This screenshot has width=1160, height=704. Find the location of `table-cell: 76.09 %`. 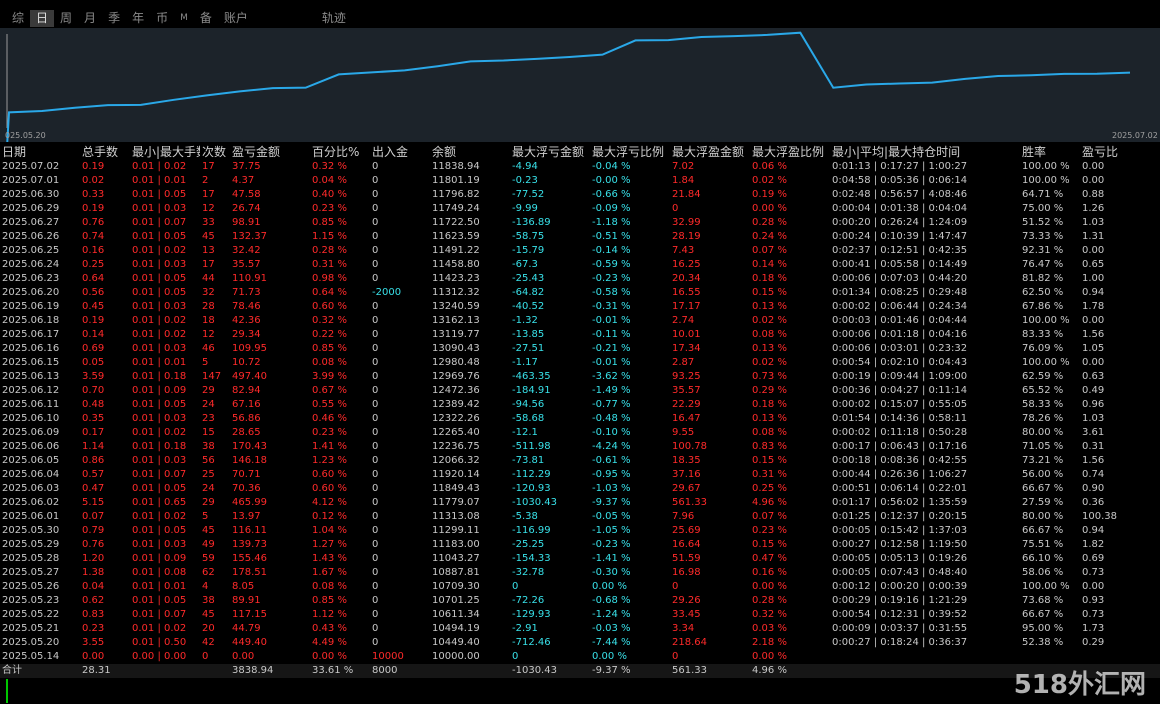

table-cell: 76.09 % is located at coordinates (1043, 348).